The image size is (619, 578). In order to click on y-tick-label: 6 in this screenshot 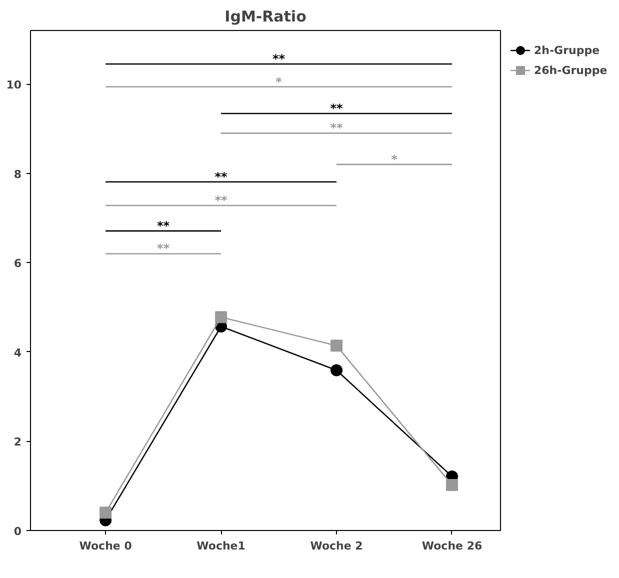, I will do `click(18, 263)`.